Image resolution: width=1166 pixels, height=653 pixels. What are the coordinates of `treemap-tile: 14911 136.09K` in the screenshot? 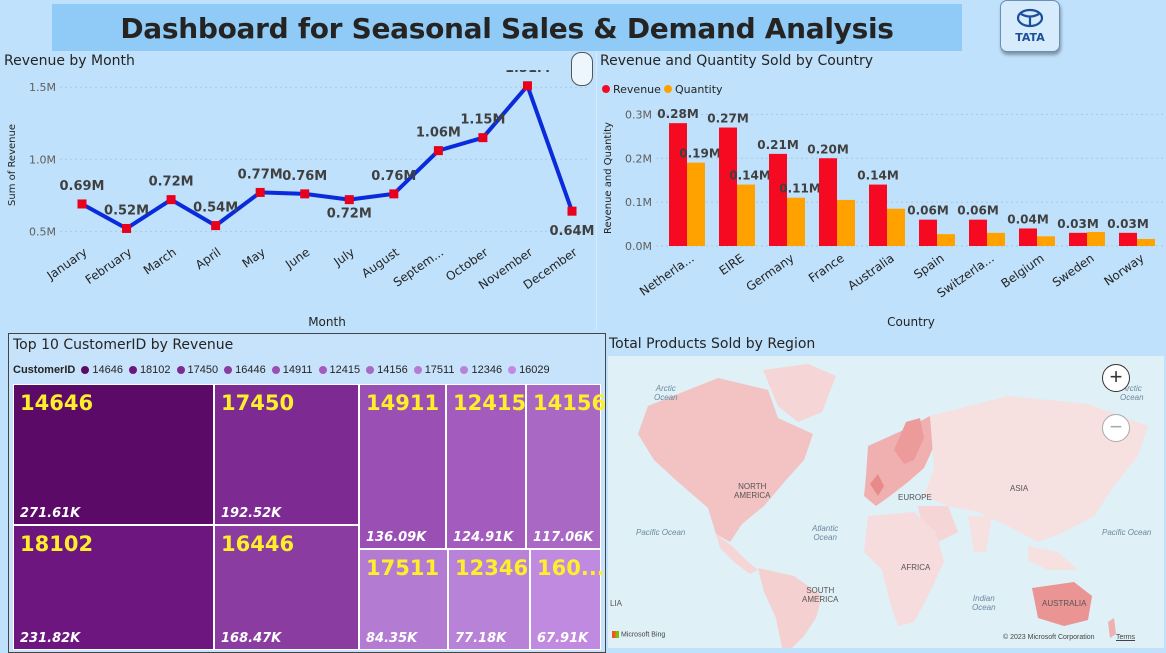 It's located at (402, 466).